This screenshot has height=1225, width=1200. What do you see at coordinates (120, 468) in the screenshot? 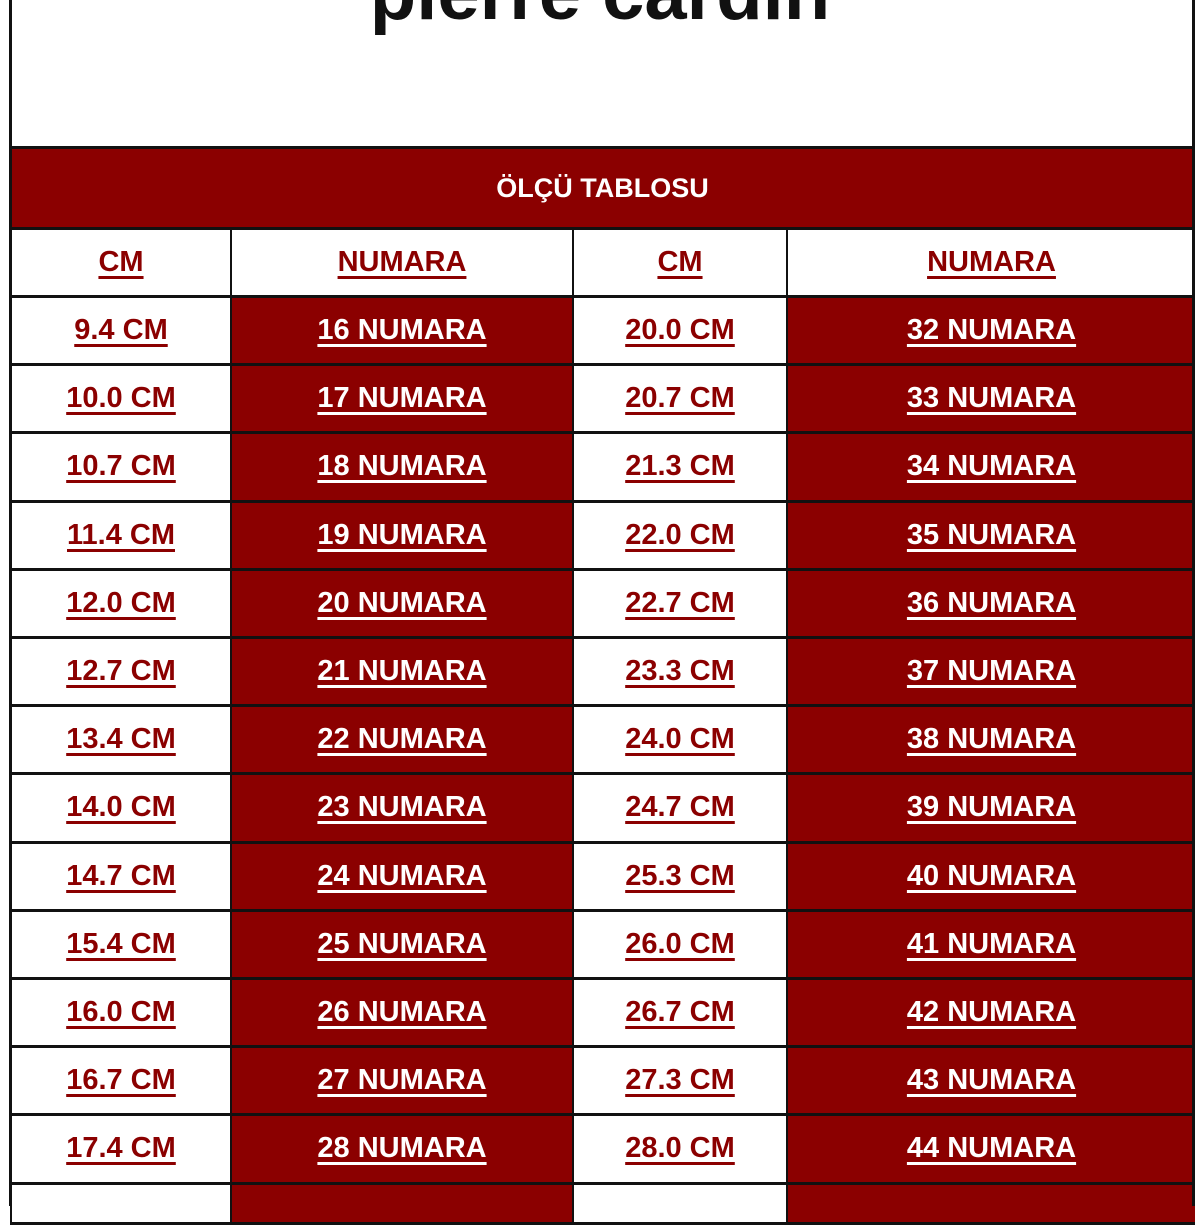
I see `size-cm: 10.7 CM` at bounding box center [120, 468].